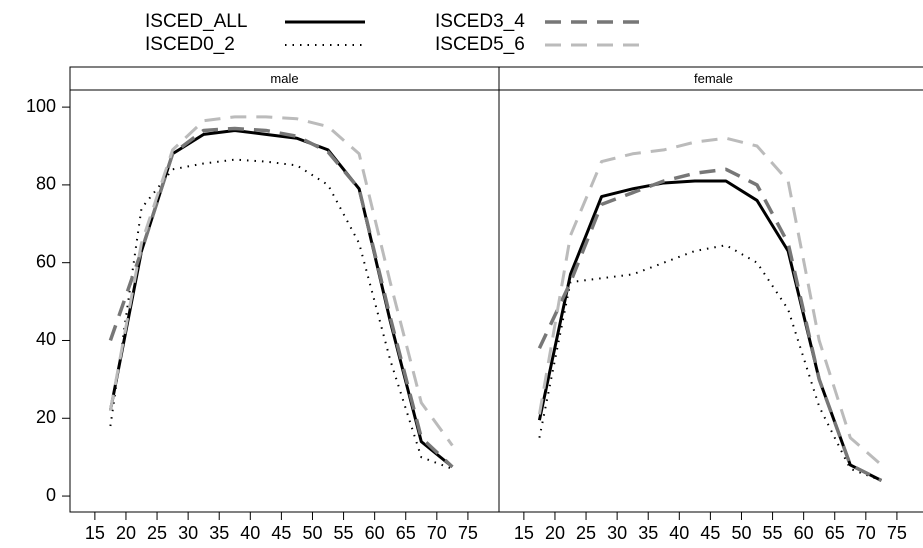  What do you see at coordinates (196, 21) in the screenshot?
I see `legend-label: ISCED_ALL` at bounding box center [196, 21].